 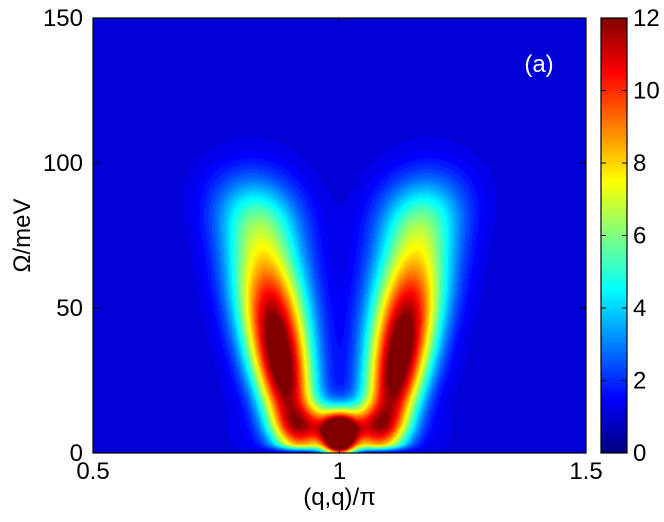 I want to click on colorbar-tick-label: 2, so click(x=639, y=381).